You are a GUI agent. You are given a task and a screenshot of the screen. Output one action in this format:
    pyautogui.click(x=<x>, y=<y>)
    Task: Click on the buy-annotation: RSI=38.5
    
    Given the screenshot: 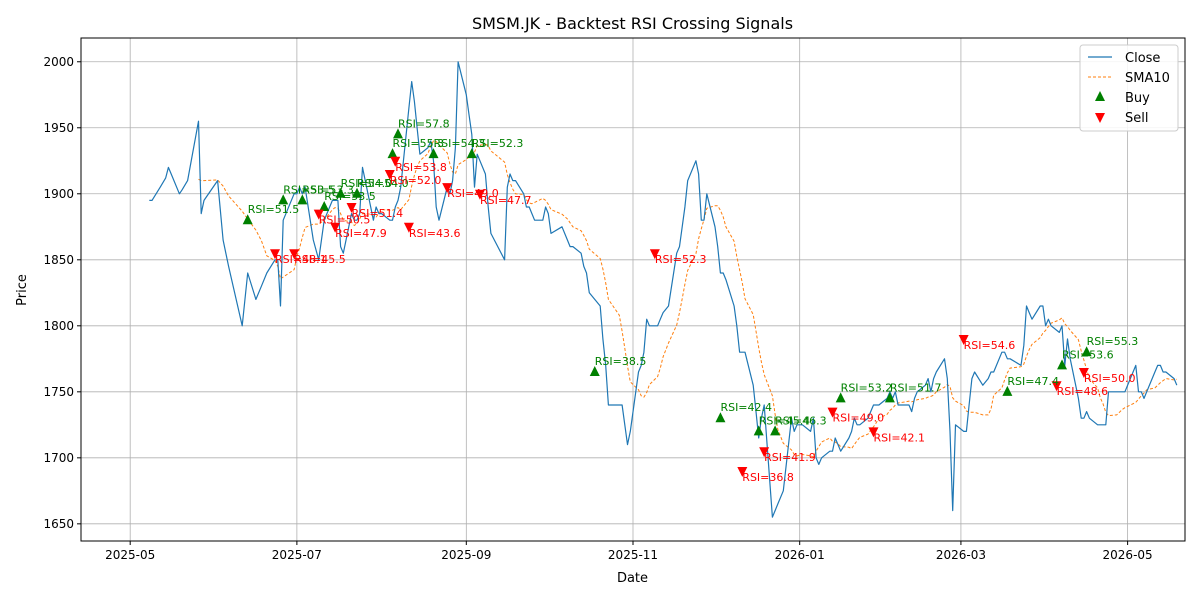 What is the action you would take?
    pyautogui.click(x=621, y=361)
    